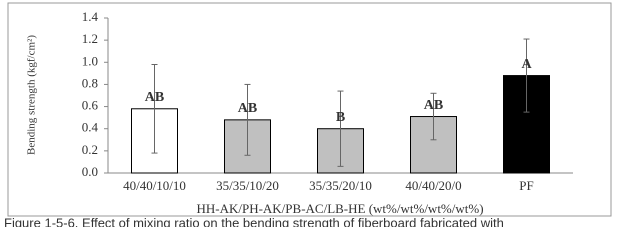  What do you see at coordinates (90, 149) in the screenshot?
I see `y-tick-label: 0.2` at bounding box center [90, 149].